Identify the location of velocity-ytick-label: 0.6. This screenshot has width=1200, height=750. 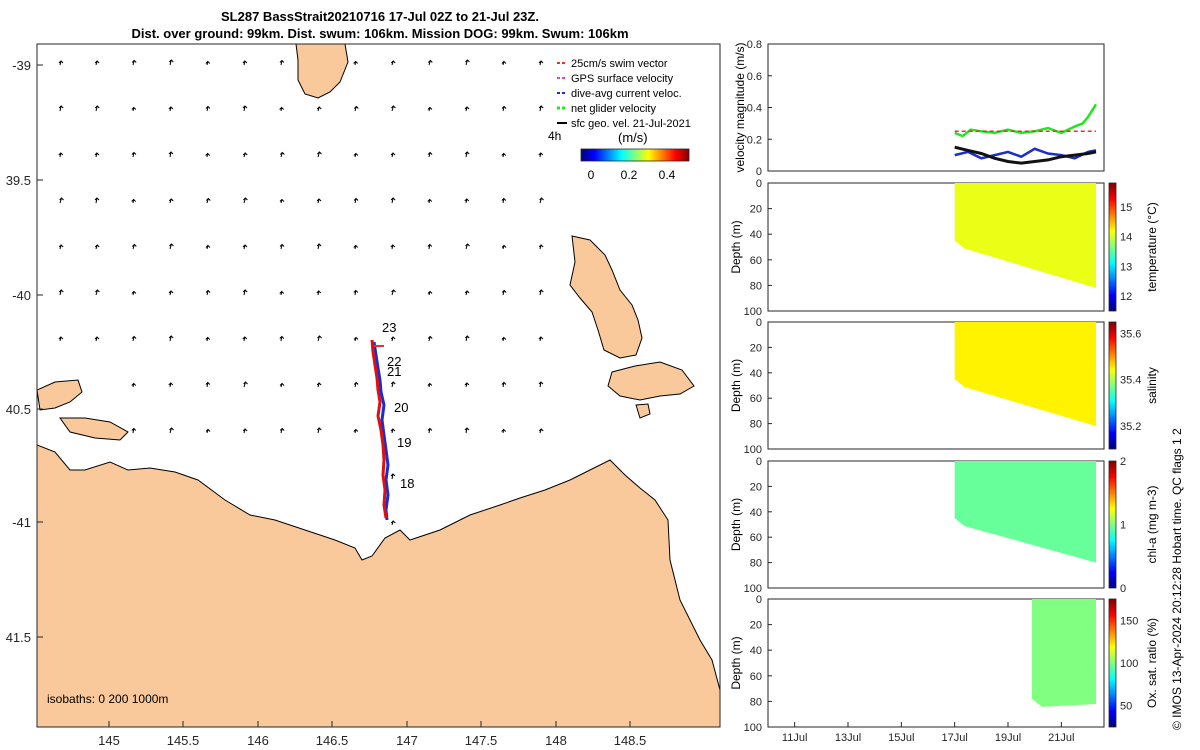
(754, 77).